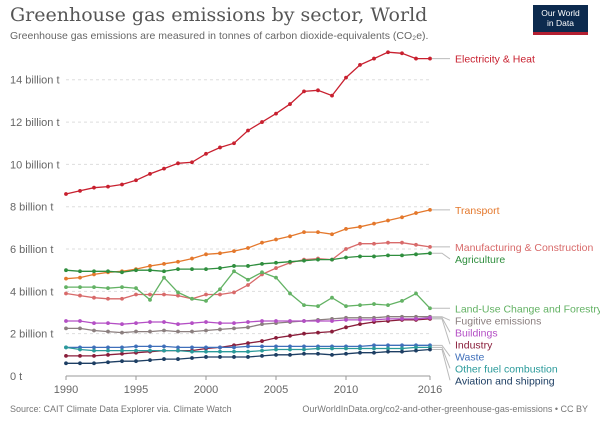 Image resolution: width=600 pixels, height=424 pixels. What do you see at coordinates (505, 381) in the screenshot?
I see `series-label: Aviation and shipping` at bounding box center [505, 381].